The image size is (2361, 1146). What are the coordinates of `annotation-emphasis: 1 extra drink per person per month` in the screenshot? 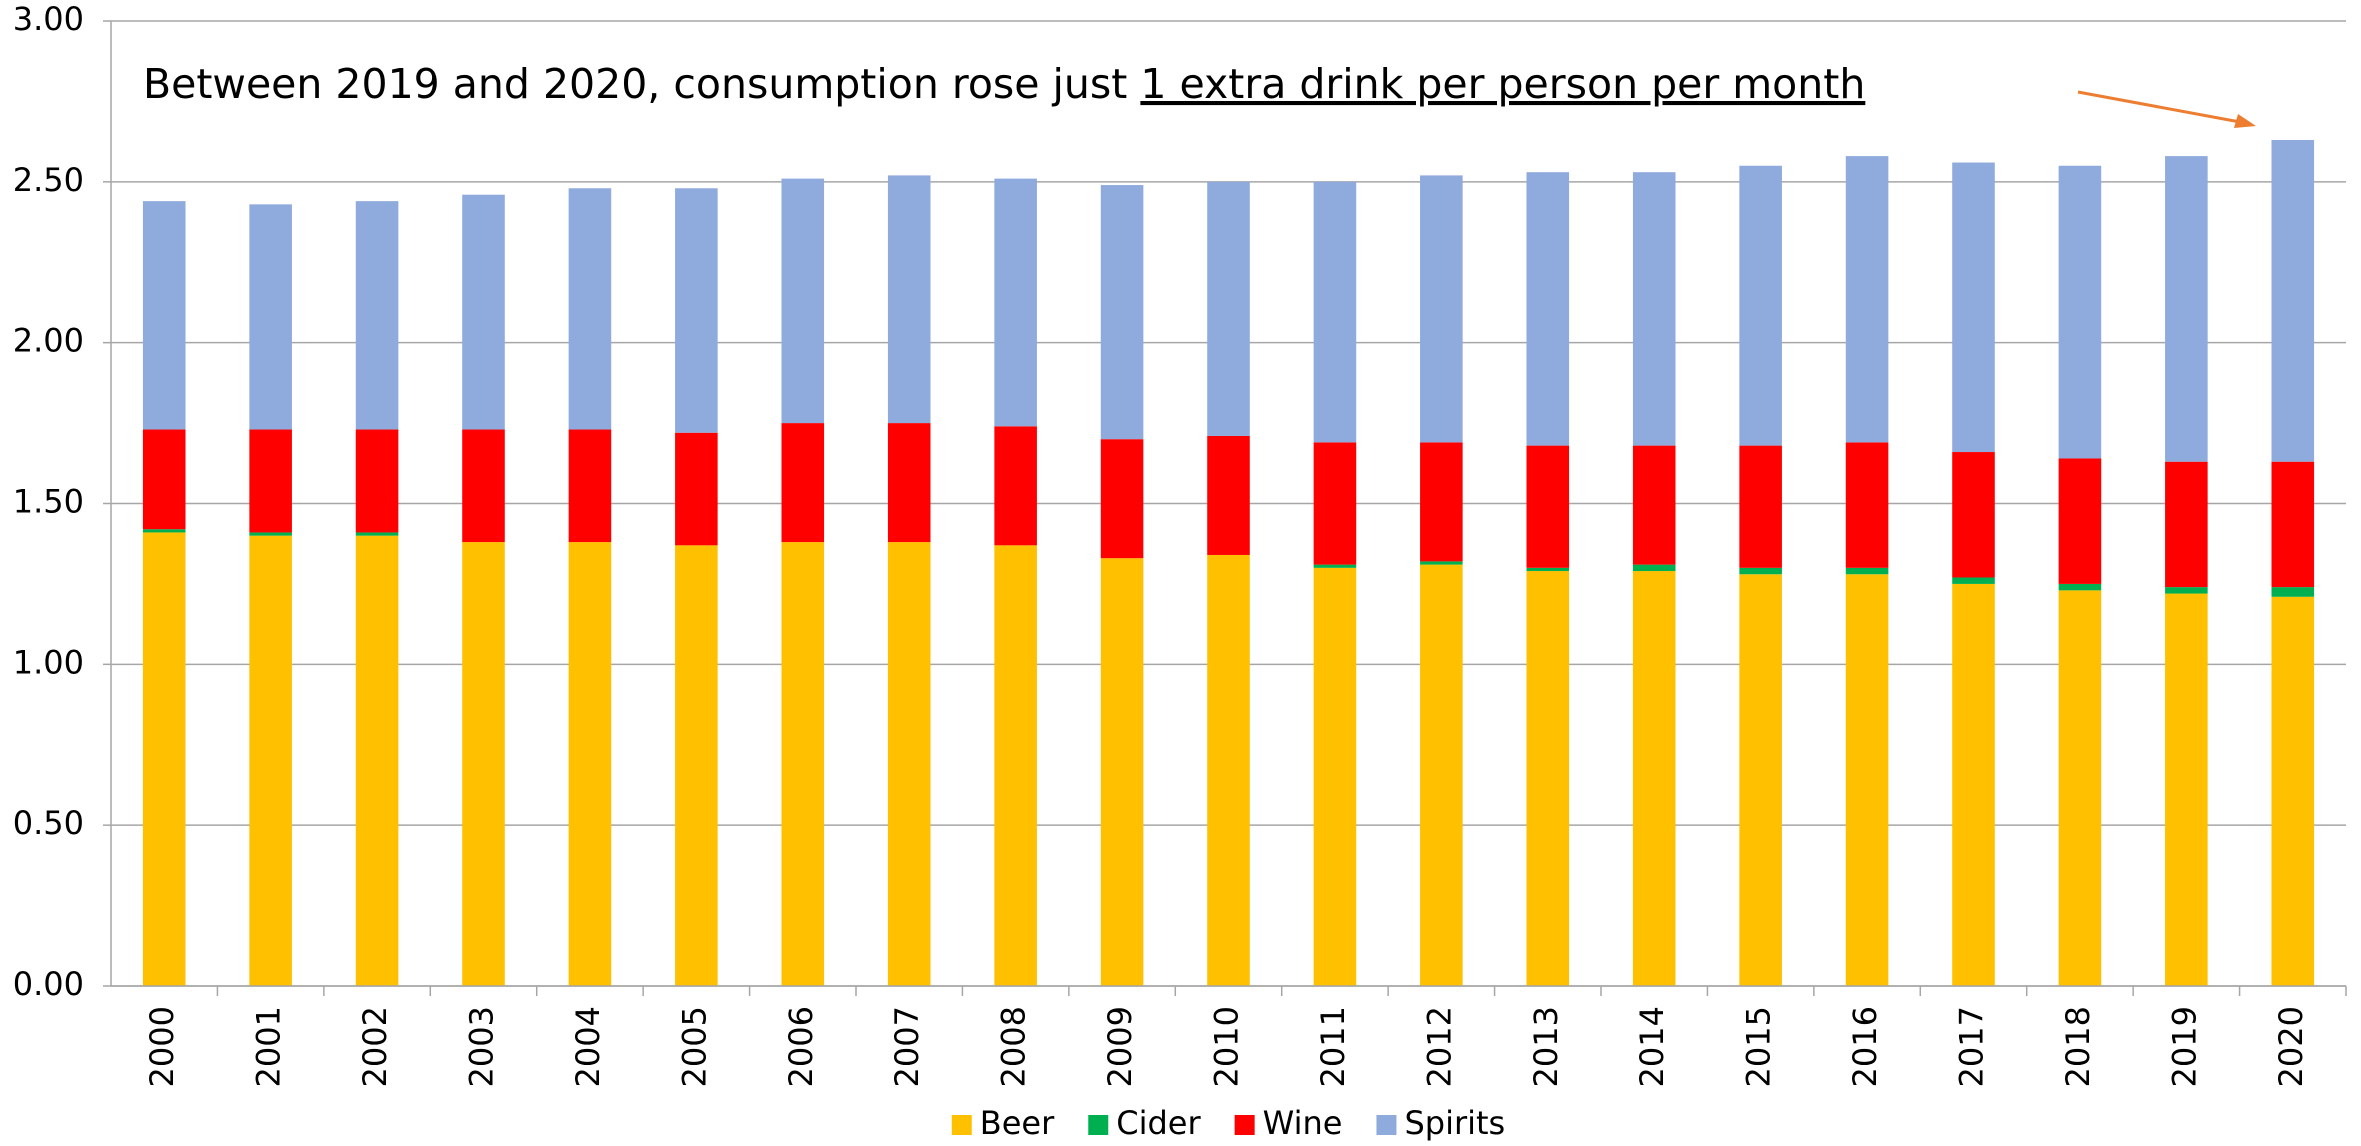 It's located at (1502, 84).